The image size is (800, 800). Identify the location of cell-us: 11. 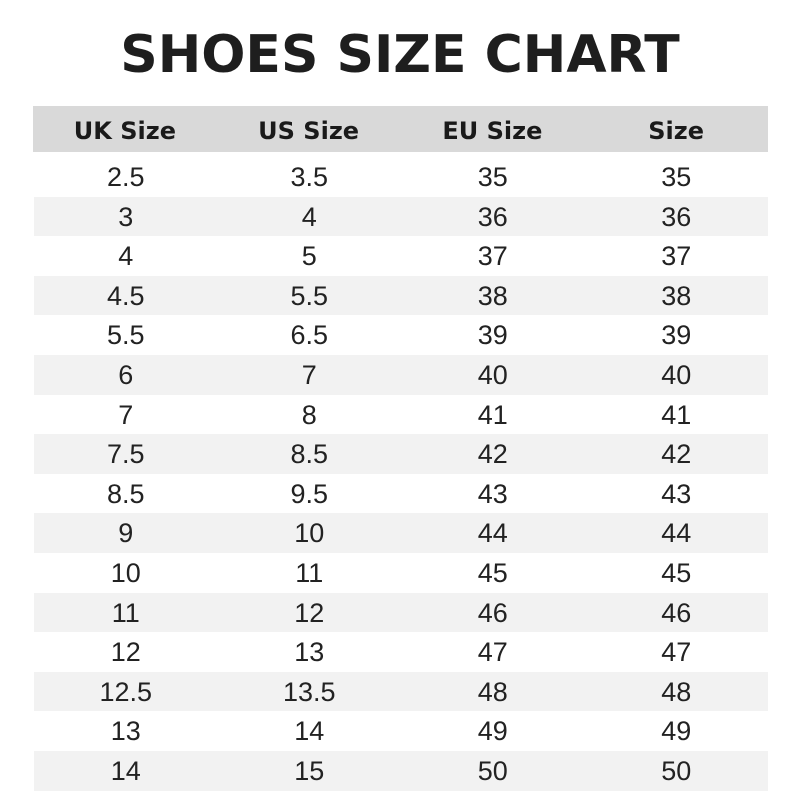
(309, 572).